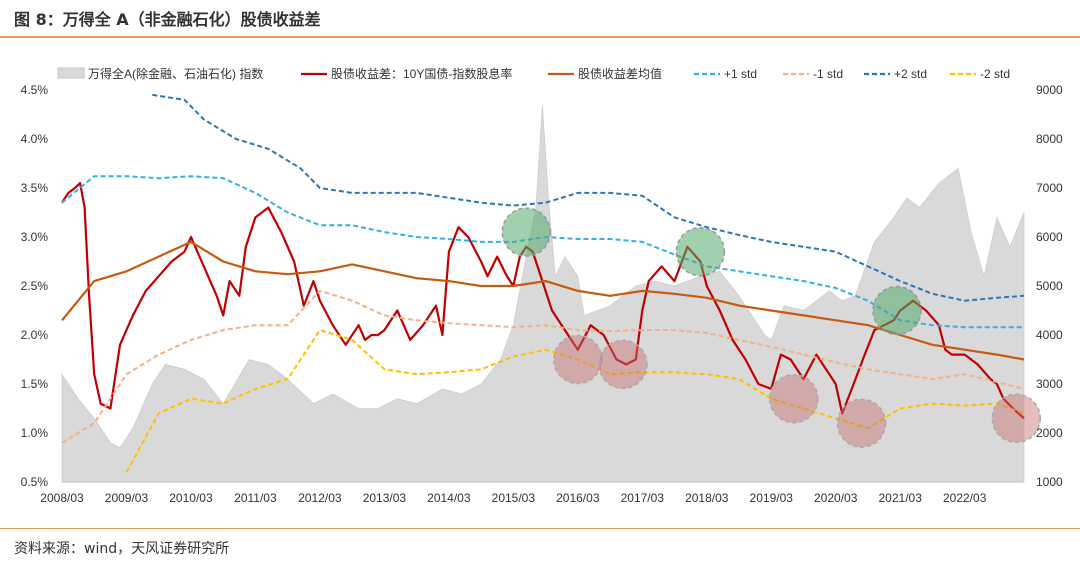 Image resolution: width=1080 pixels, height=568 pixels. I want to click on right-axis-tick-label: 1000, so click(1049, 482).